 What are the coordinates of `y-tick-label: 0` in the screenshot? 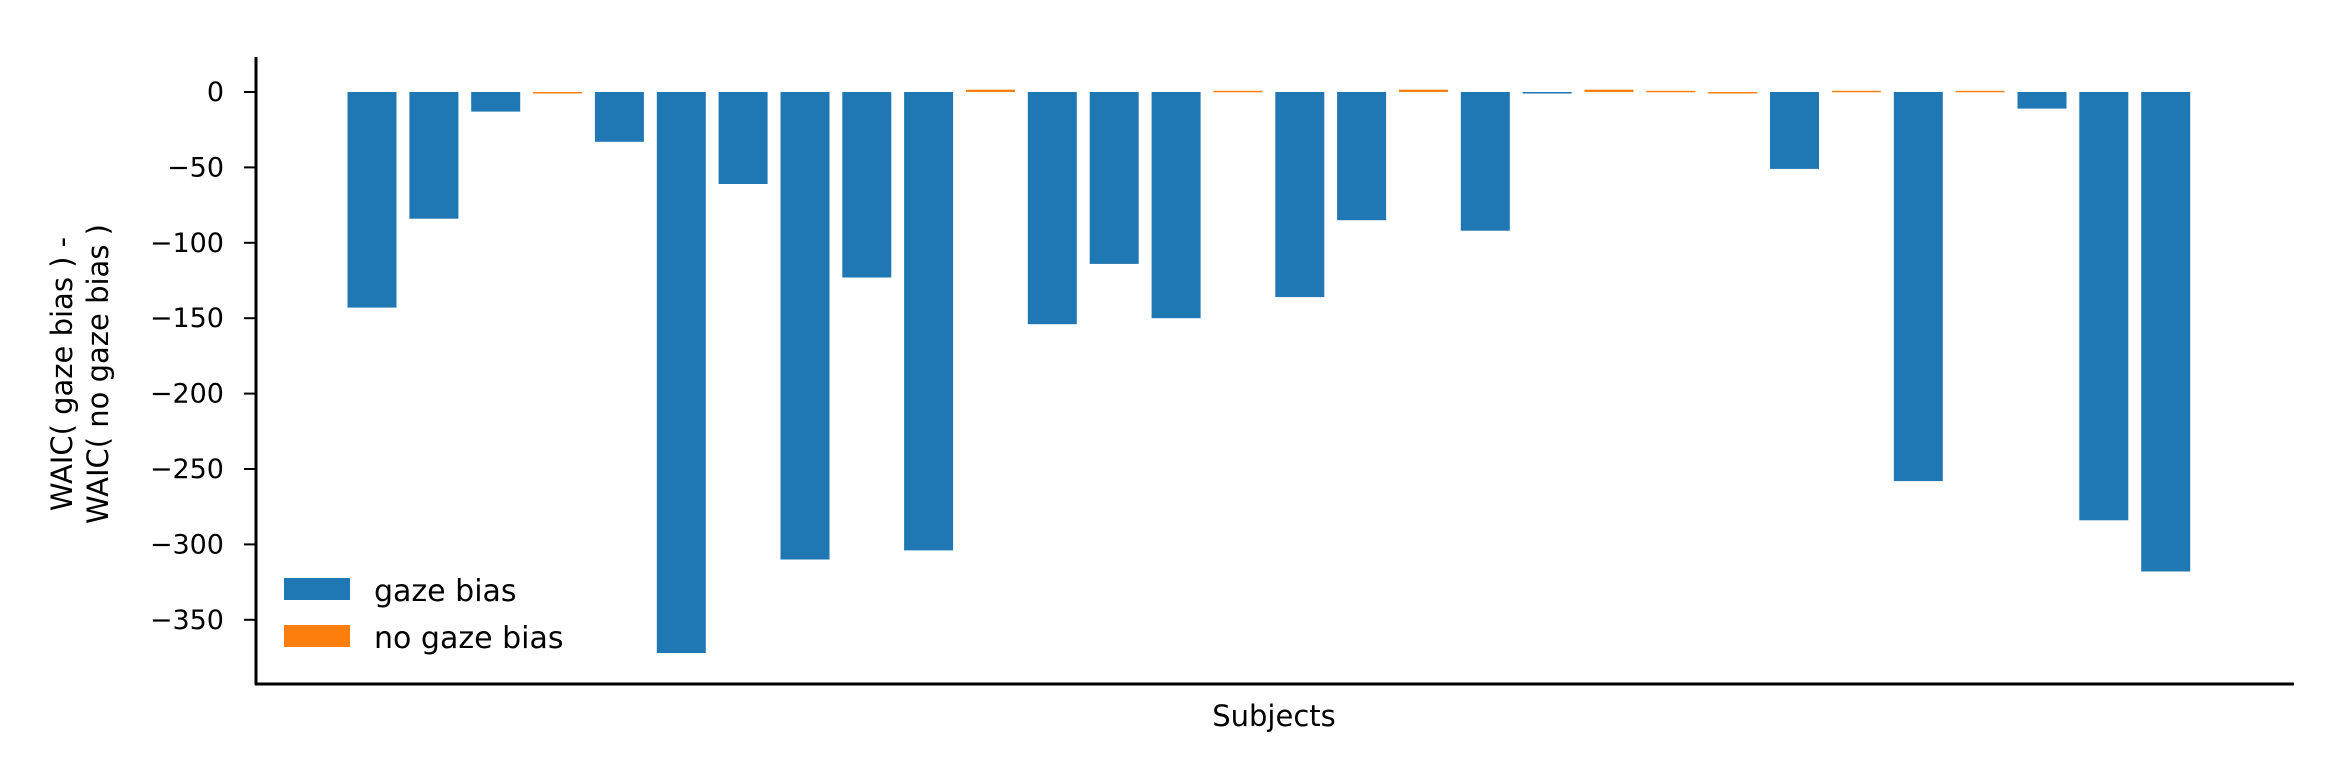 It's located at (215, 92).